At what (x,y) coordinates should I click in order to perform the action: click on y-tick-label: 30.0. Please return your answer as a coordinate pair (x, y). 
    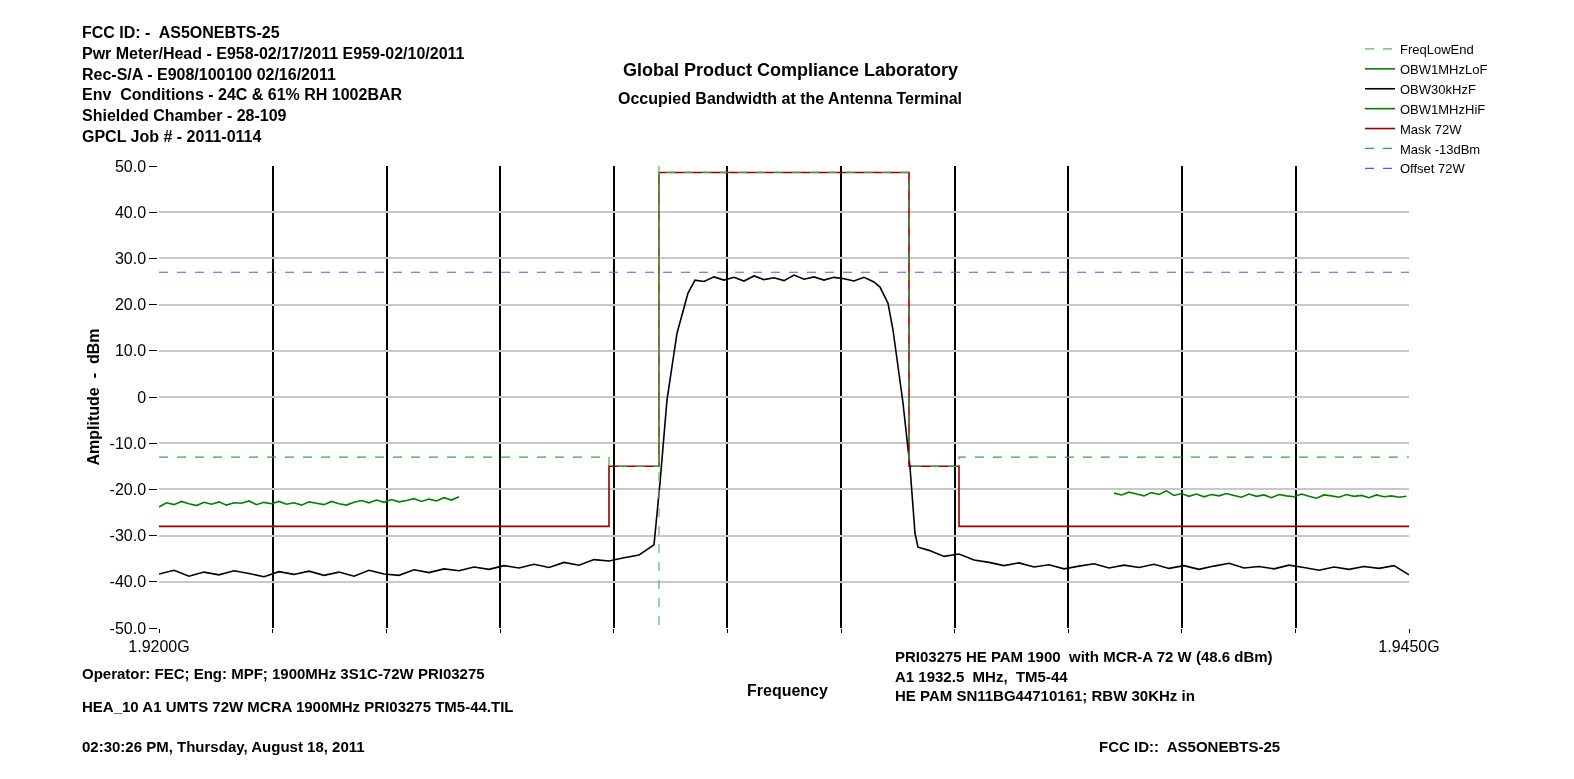
    Looking at the image, I should click on (130, 258).